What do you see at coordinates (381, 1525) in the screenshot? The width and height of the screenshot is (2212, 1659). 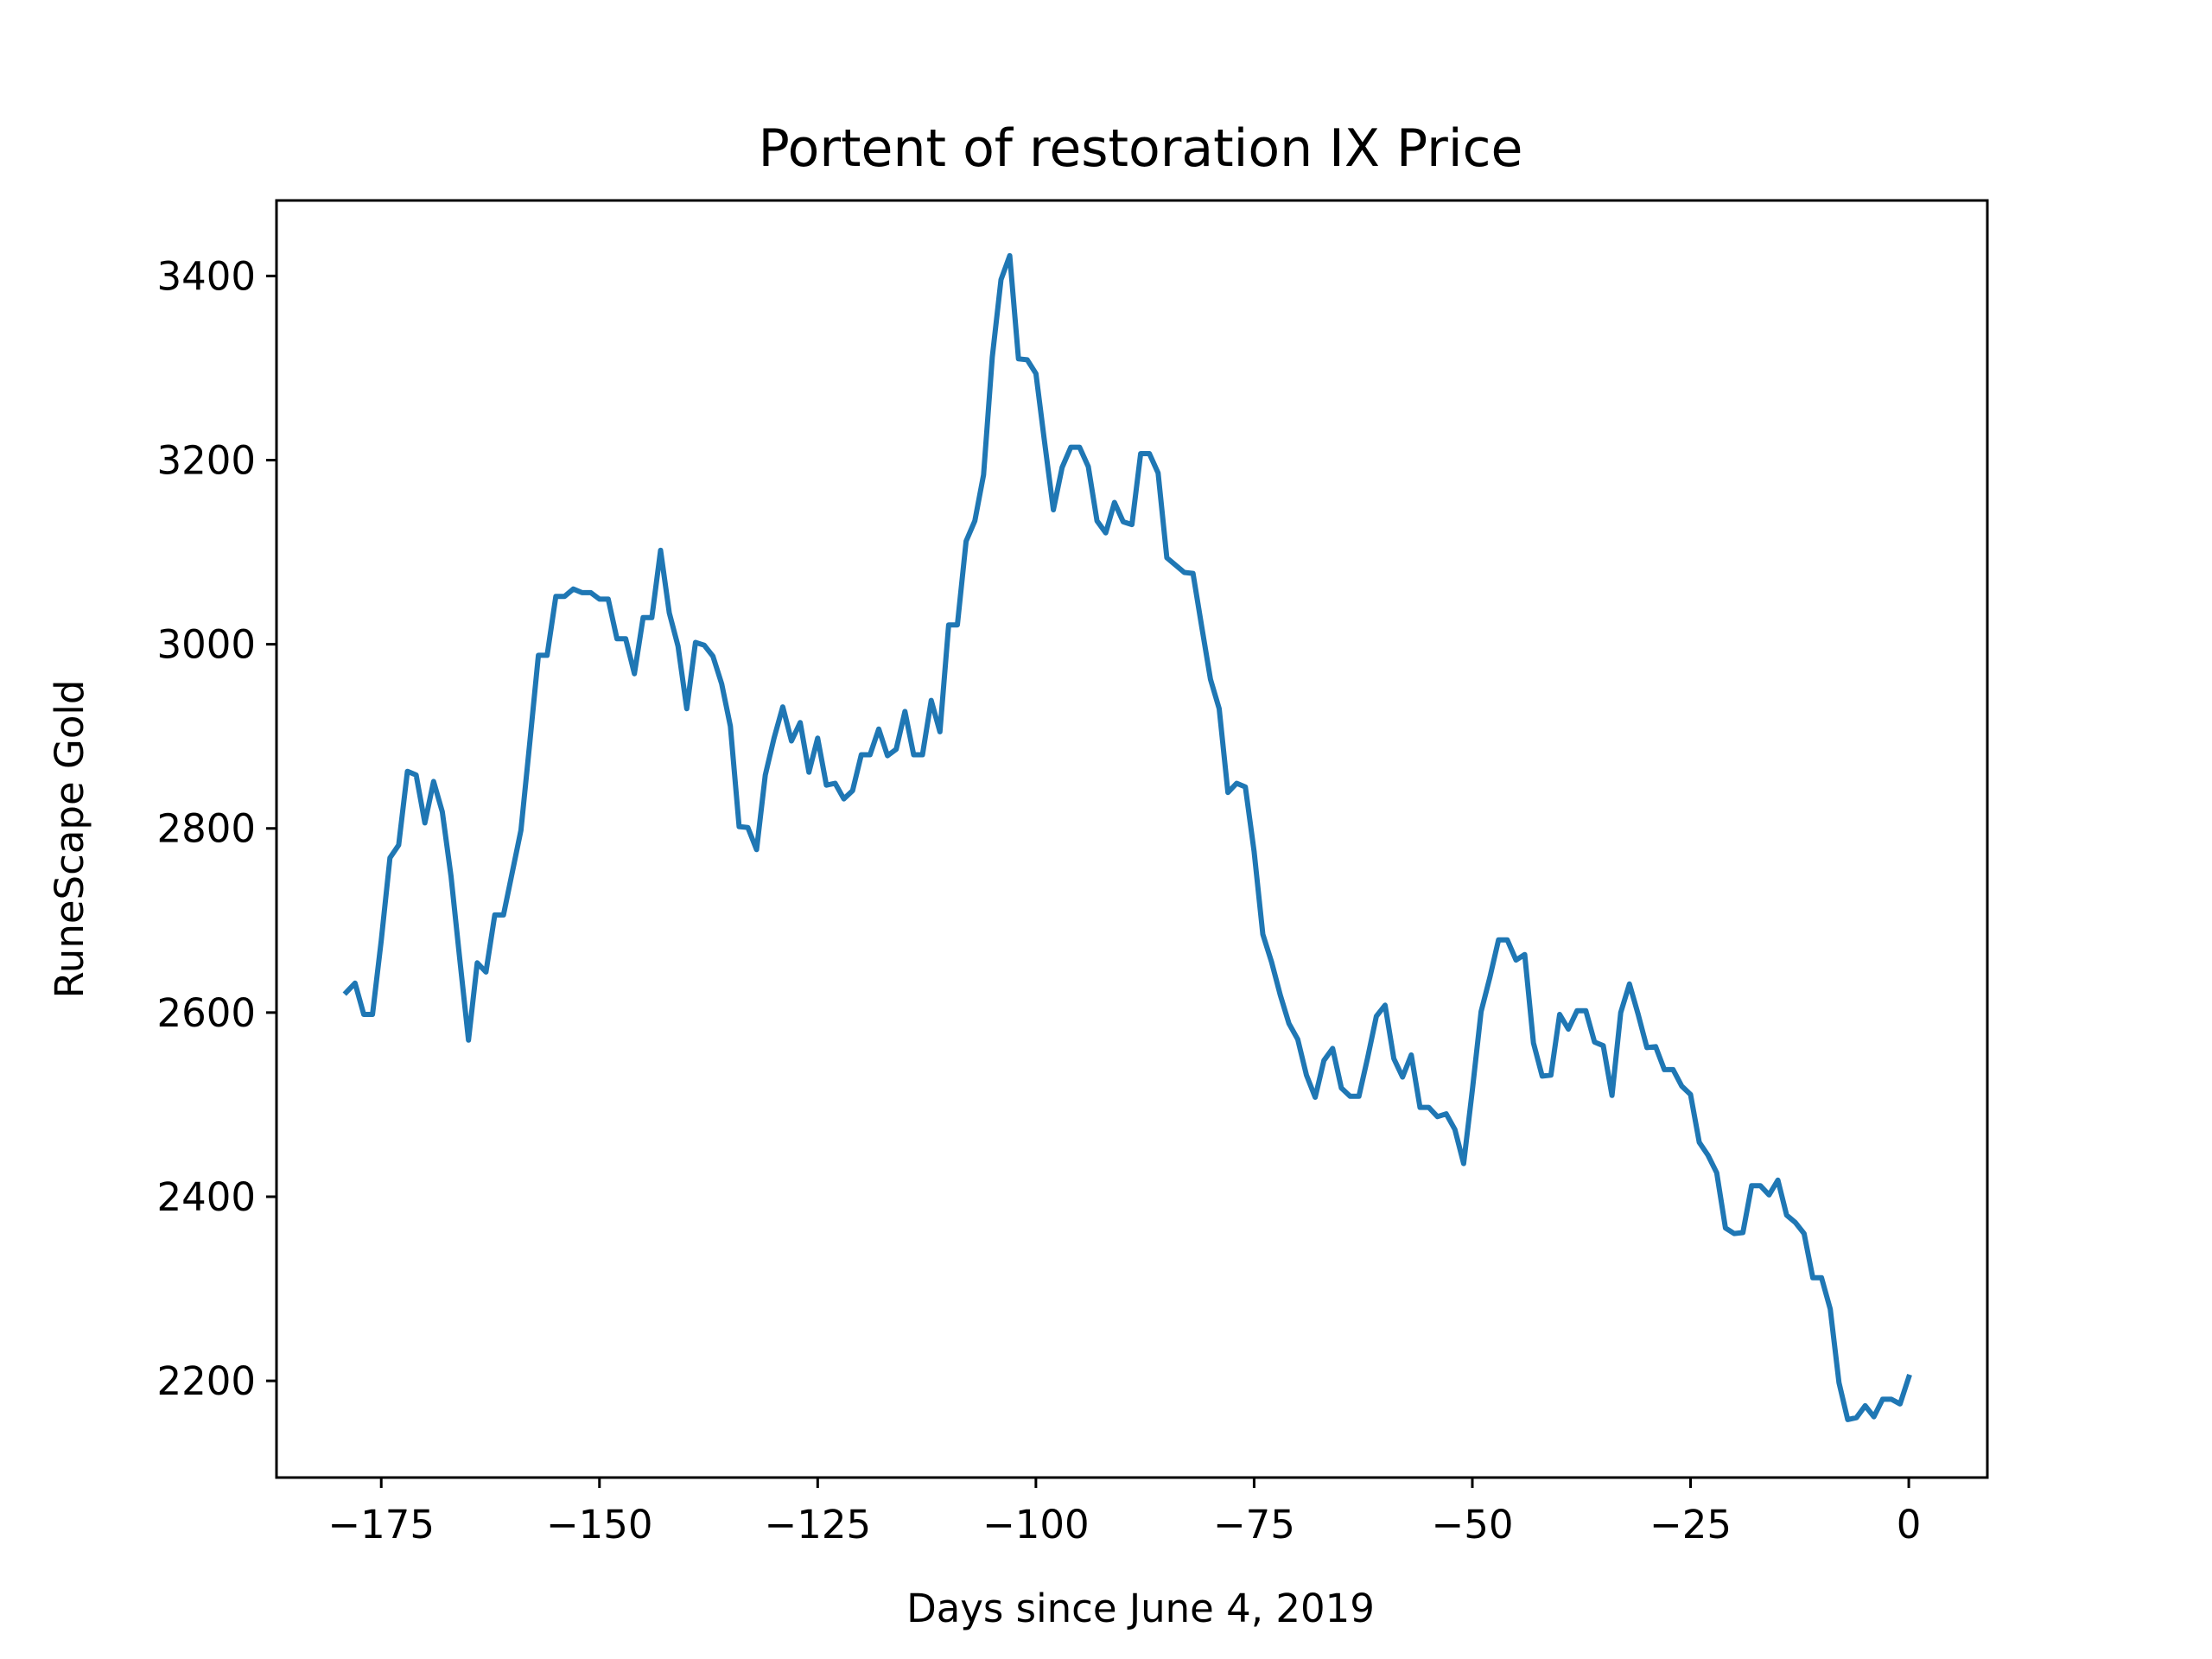 I see `x-tick-label: −175` at bounding box center [381, 1525].